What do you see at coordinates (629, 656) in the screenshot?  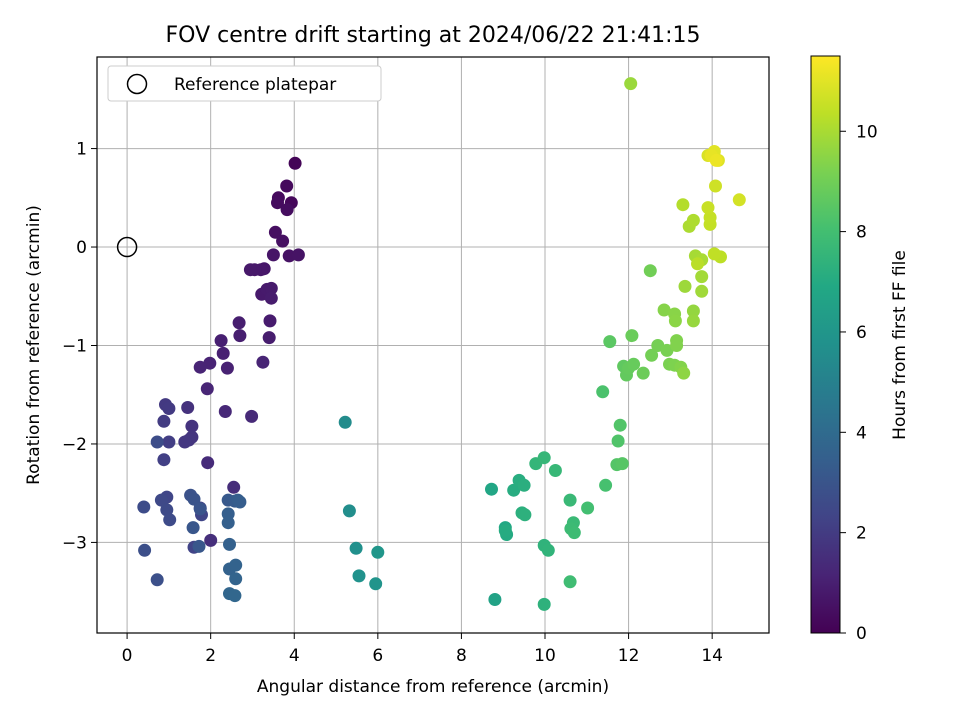 I see `x-tick-label: 12` at bounding box center [629, 656].